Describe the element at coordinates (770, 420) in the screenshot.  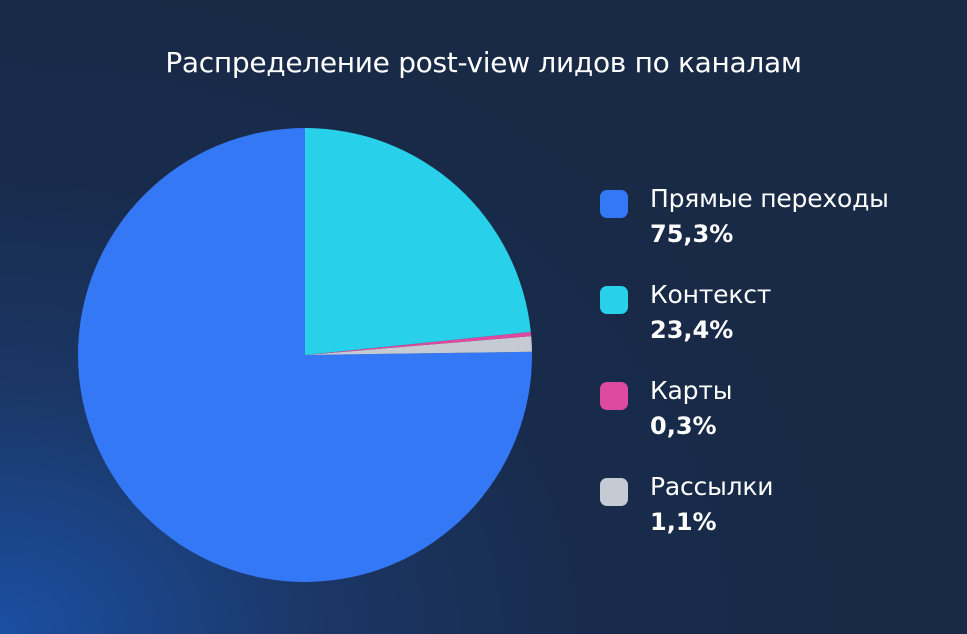
I see `legend-item-maps: Карты 0,3%` at that location.